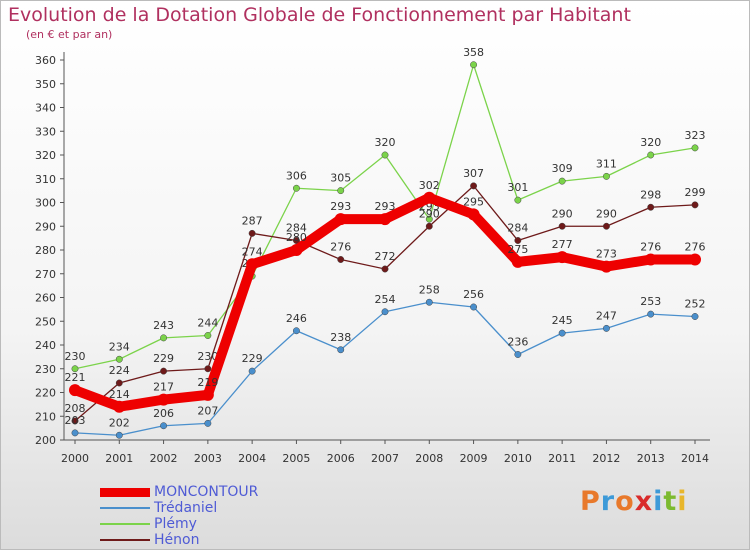  What do you see at coordinates (208, 458) in the screenshot?
I see `x-tick-label: 2003` at bounding box center [208, 458].